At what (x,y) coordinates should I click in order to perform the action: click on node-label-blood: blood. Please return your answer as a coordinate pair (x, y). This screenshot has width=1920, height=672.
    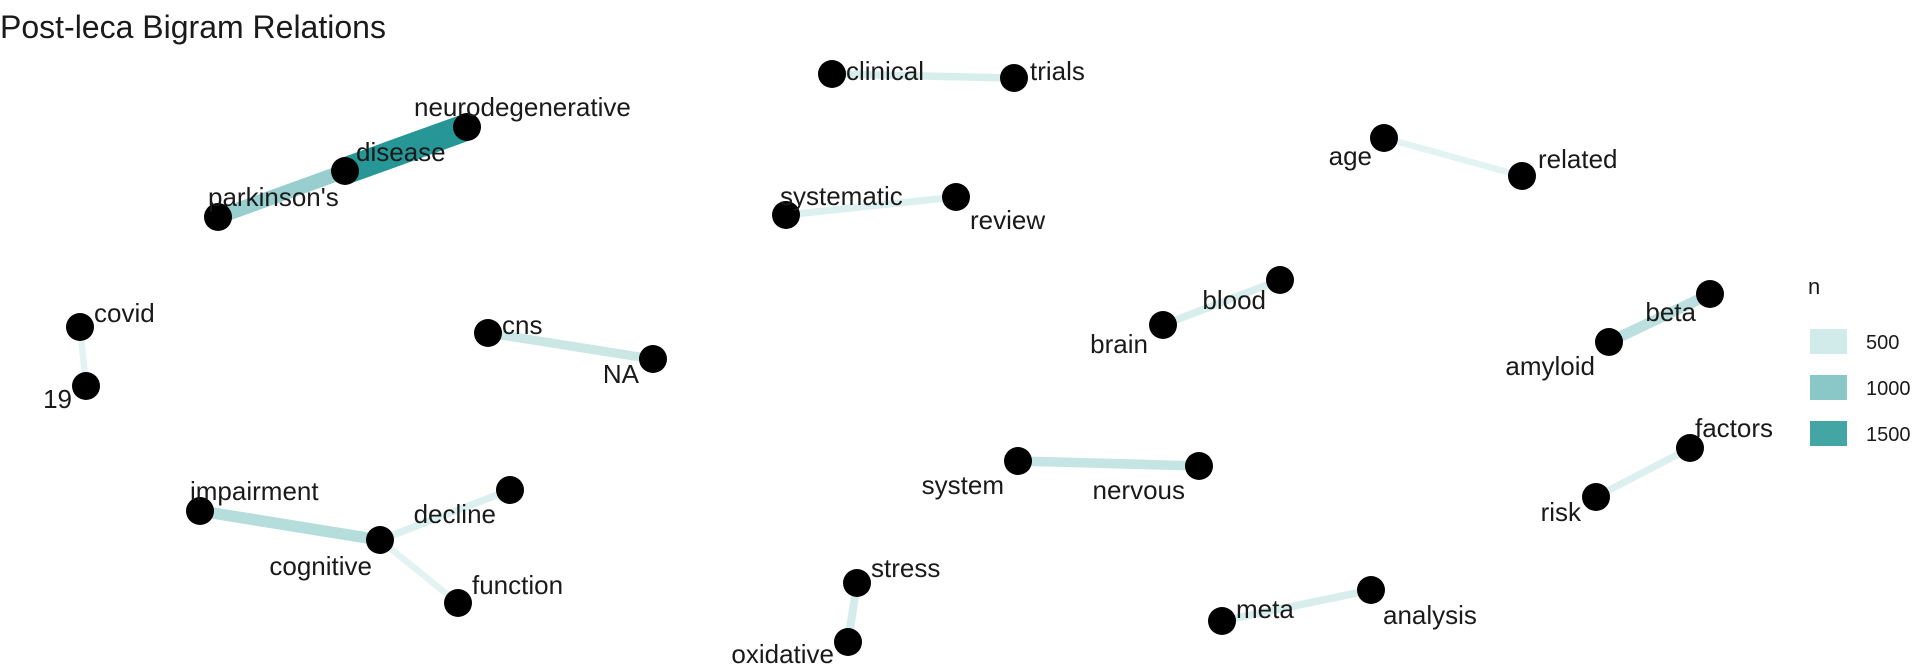
    Looking at the image, I should click on (1234, 300).